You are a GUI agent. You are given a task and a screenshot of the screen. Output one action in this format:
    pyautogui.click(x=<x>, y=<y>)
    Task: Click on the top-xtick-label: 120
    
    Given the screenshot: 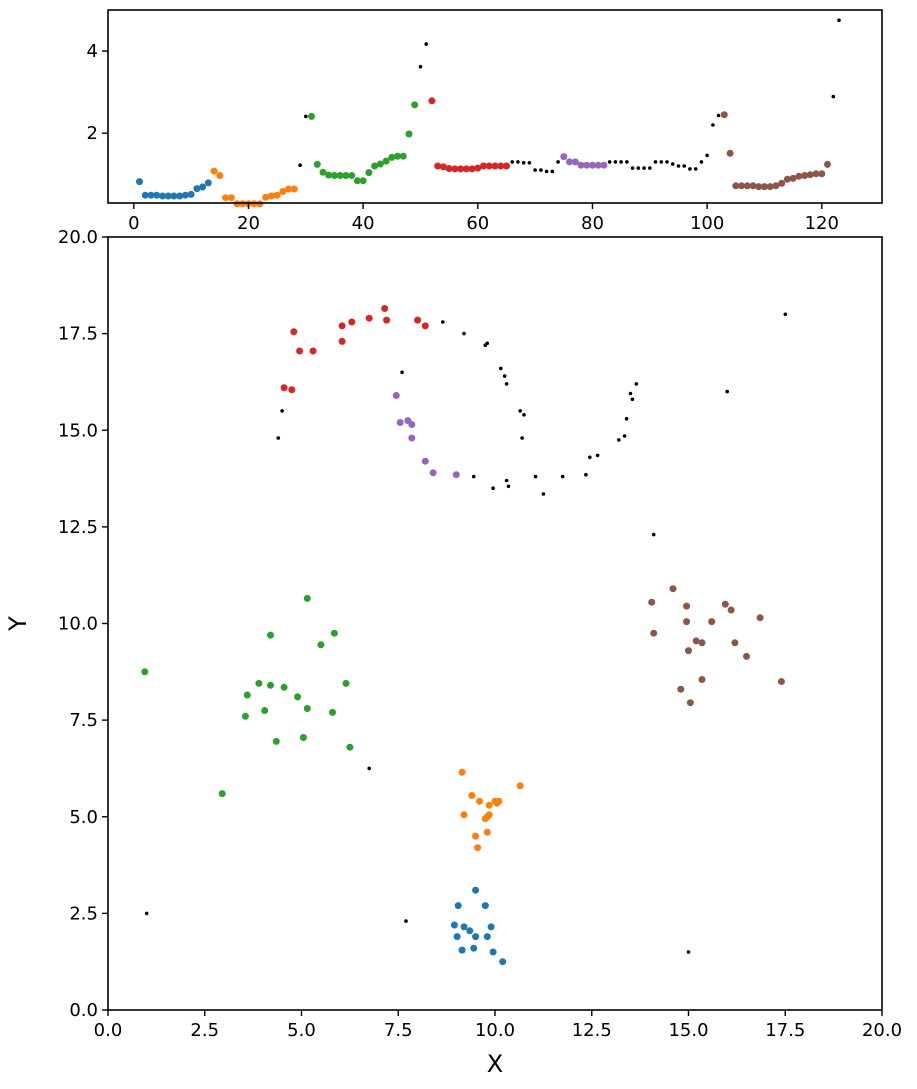 What is the action you would take?
    pyautogui.click(x=822, y=223)
    